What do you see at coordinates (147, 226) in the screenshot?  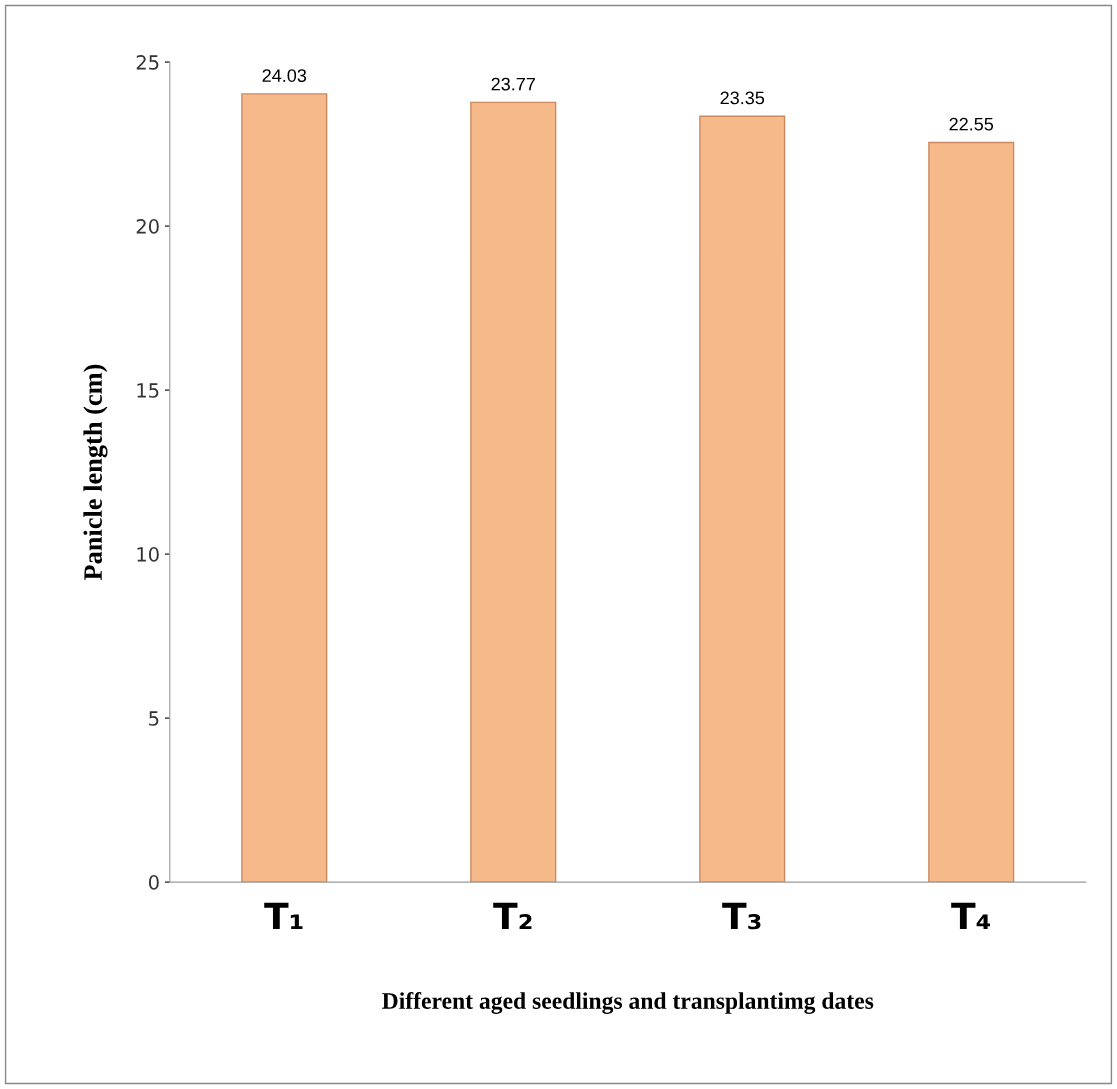 I see `y-tick-label: 20` at bounding box center [147, 226].